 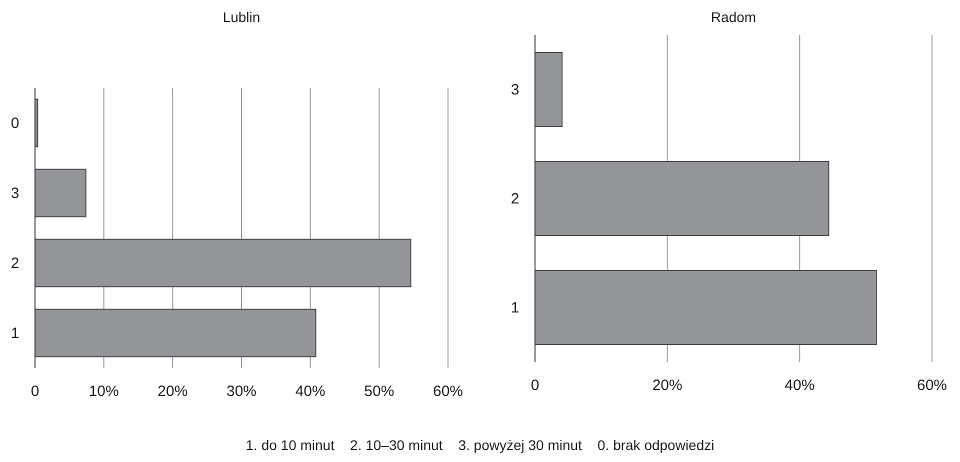 What do you see at coordinates (379, 391) in the screenshot?
I see `x-tick-label: 50%` at bounding box center [379, 391].